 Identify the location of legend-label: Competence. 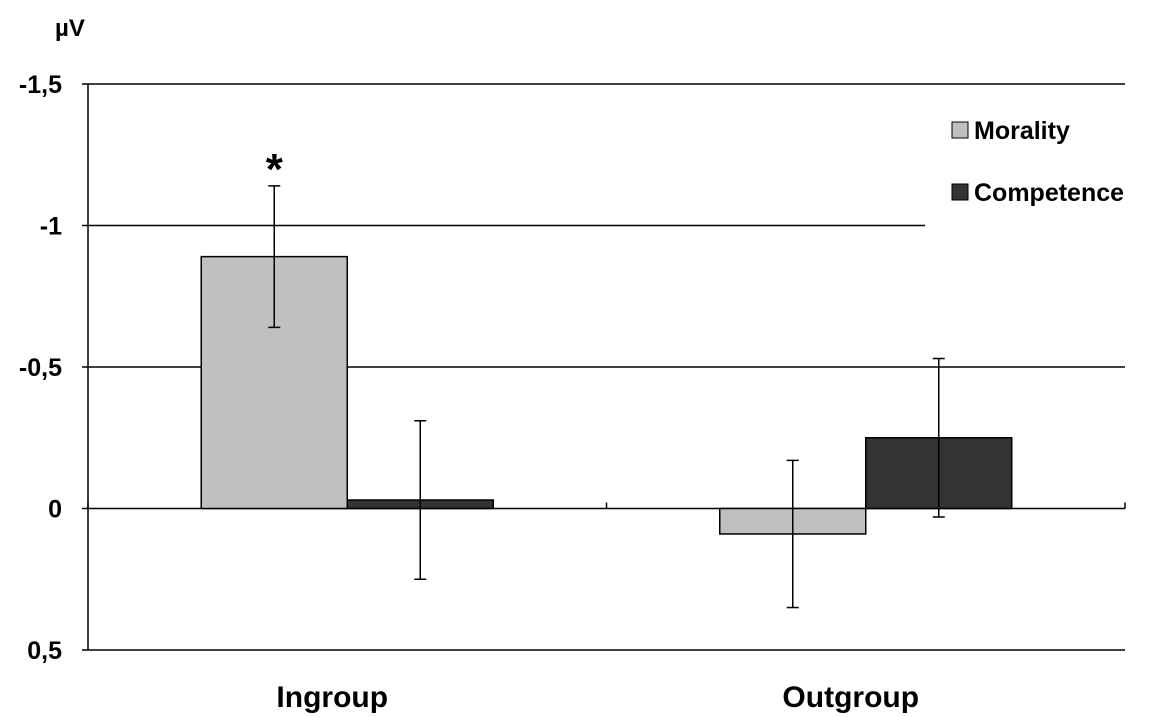
(1049, 193).